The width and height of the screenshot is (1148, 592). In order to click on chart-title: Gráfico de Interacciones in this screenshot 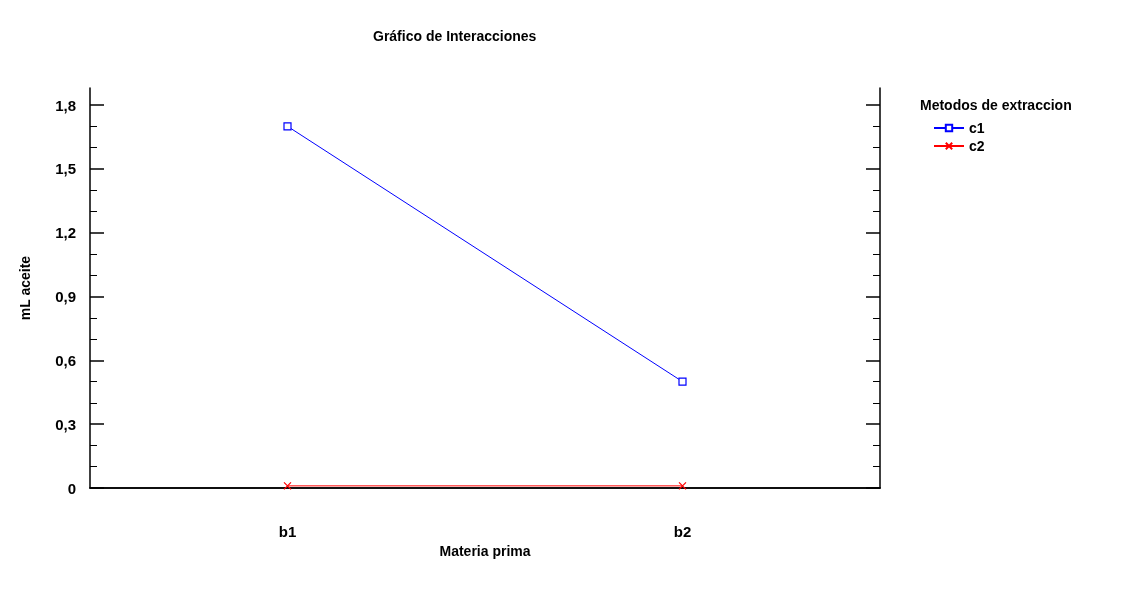, I will do `click(455, 36)`.